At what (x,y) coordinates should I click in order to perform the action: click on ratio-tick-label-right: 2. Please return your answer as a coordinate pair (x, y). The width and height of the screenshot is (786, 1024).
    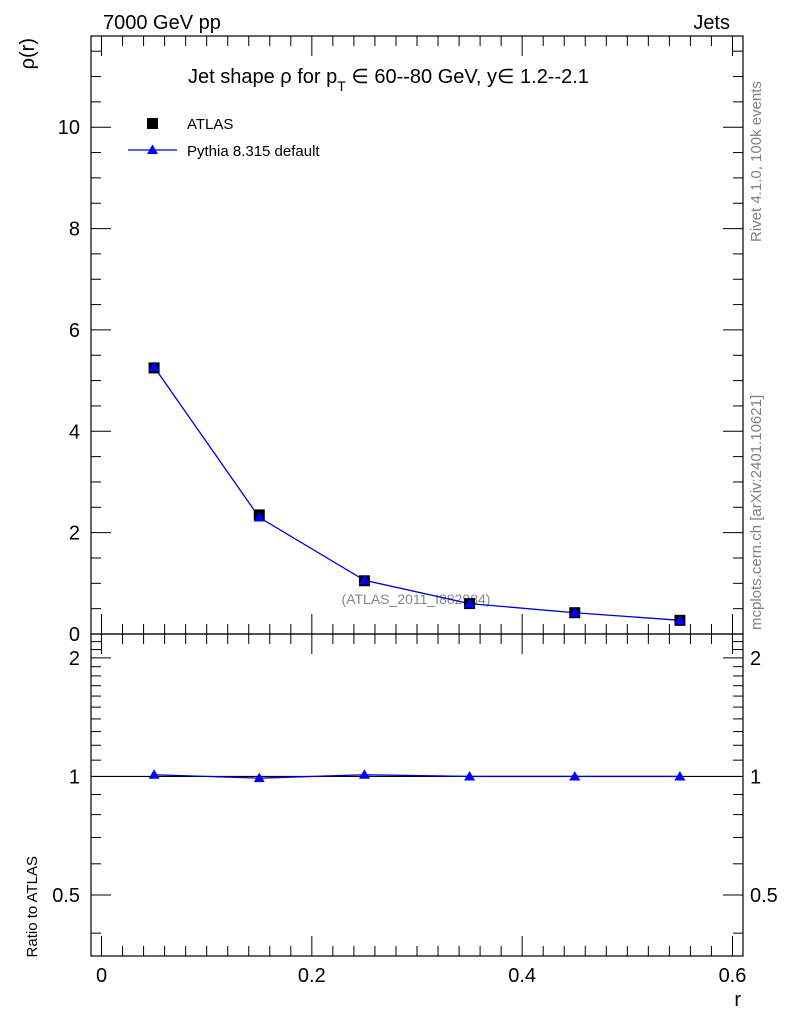
    Looking at the image, I should click on (755, 659).